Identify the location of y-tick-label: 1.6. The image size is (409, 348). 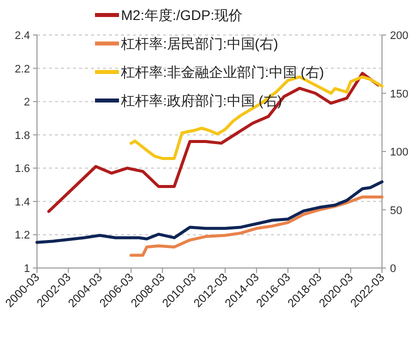
(22, 169).